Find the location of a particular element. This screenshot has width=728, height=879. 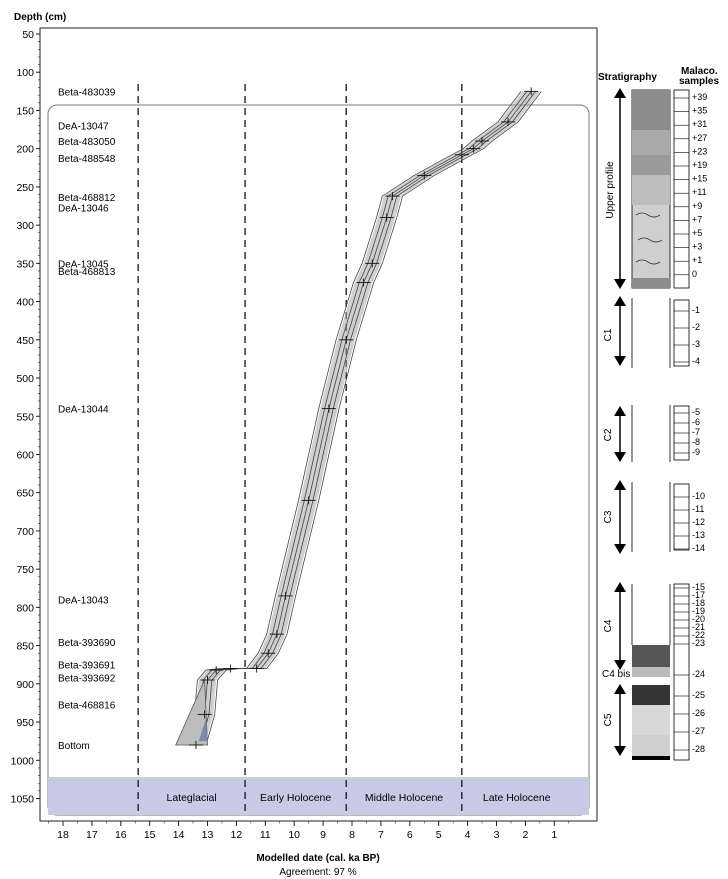

core-sample-label: -5 is located at coordinates (696, 412).